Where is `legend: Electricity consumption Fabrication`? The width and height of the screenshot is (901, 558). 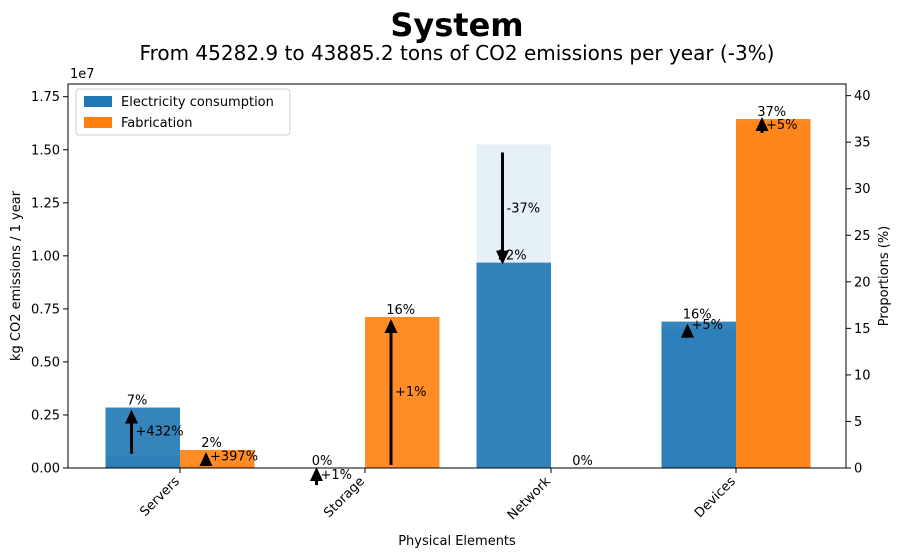 legend: Electricity consumption Fabrication is located at coordinates (183, 112).